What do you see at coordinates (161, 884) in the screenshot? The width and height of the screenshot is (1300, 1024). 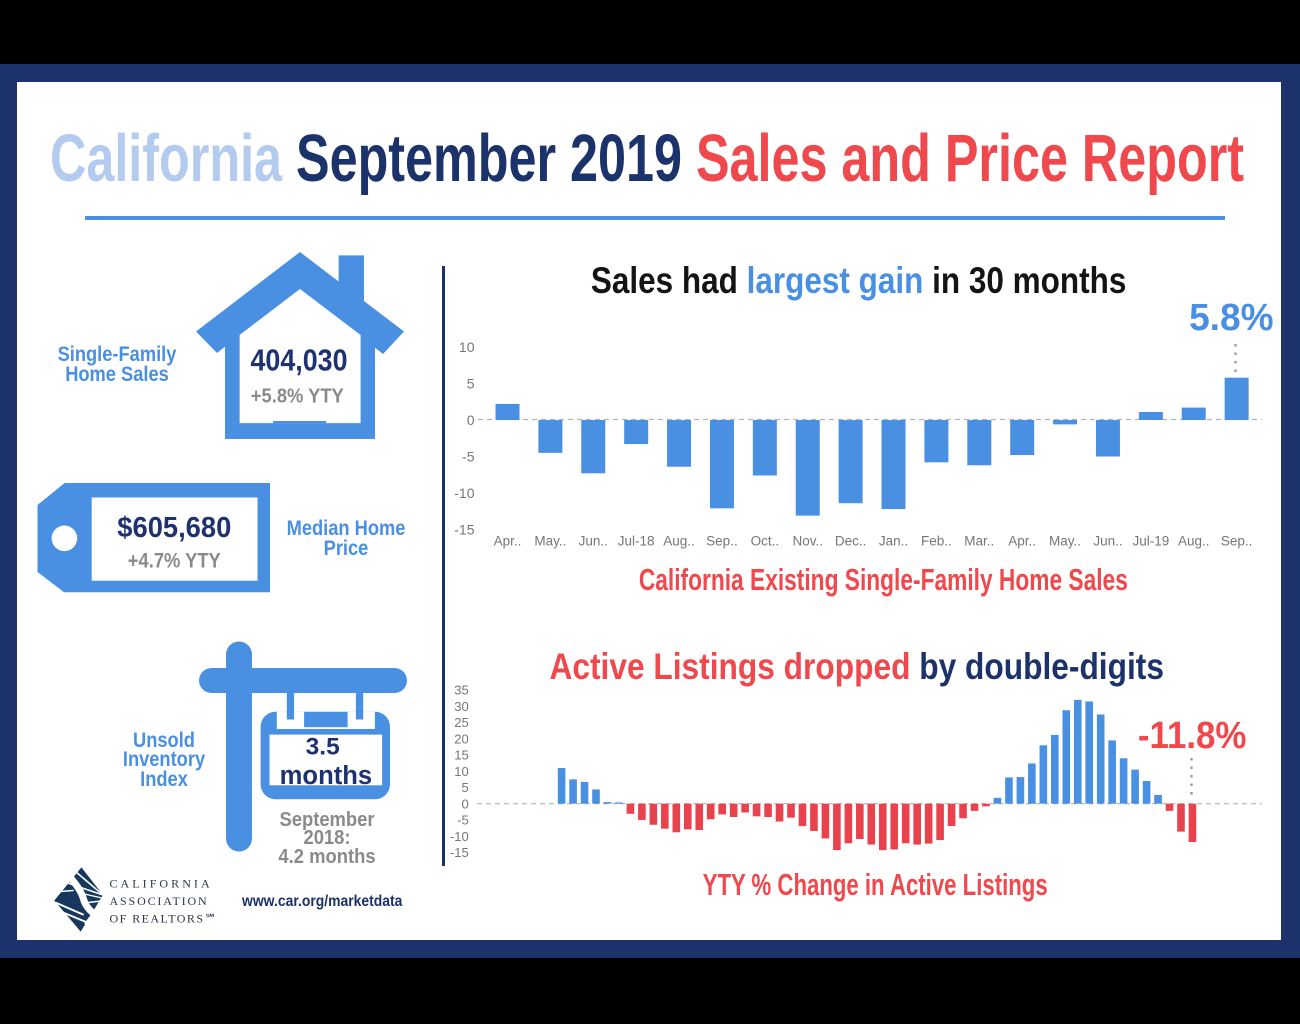 I see `svg-text: CALIFORNIA` at bounding box center [161, 884].